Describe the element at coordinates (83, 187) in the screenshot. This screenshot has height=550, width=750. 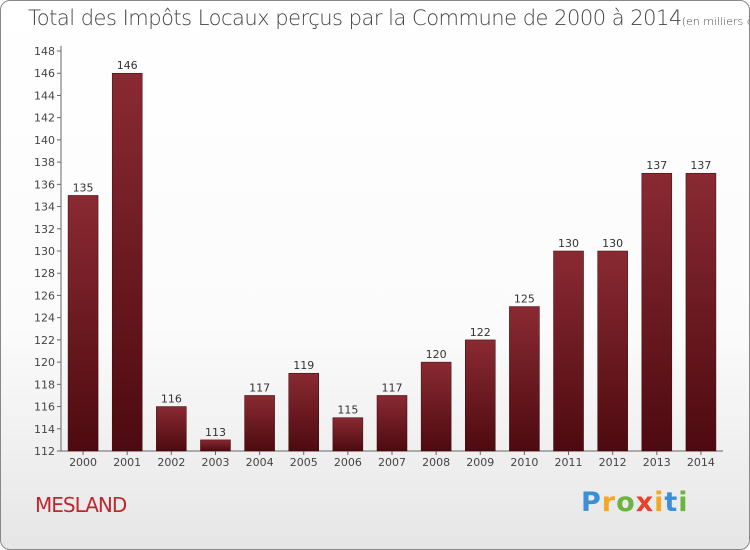
I see `bar-value-label: 135` at that location.